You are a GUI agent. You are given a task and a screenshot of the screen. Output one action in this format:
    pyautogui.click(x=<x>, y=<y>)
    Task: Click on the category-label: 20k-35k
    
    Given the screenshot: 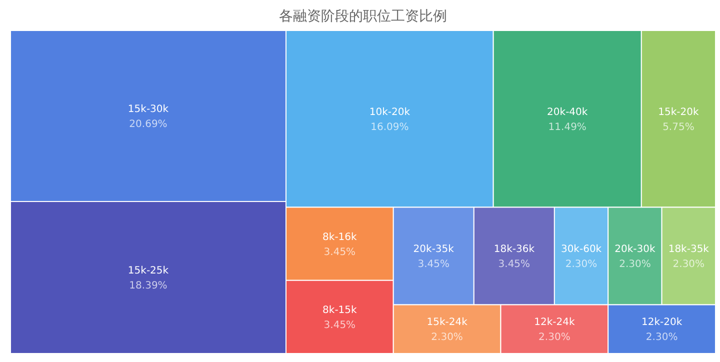 What is the action you would take?
    pyautogui.click(x=433, y=249)
    